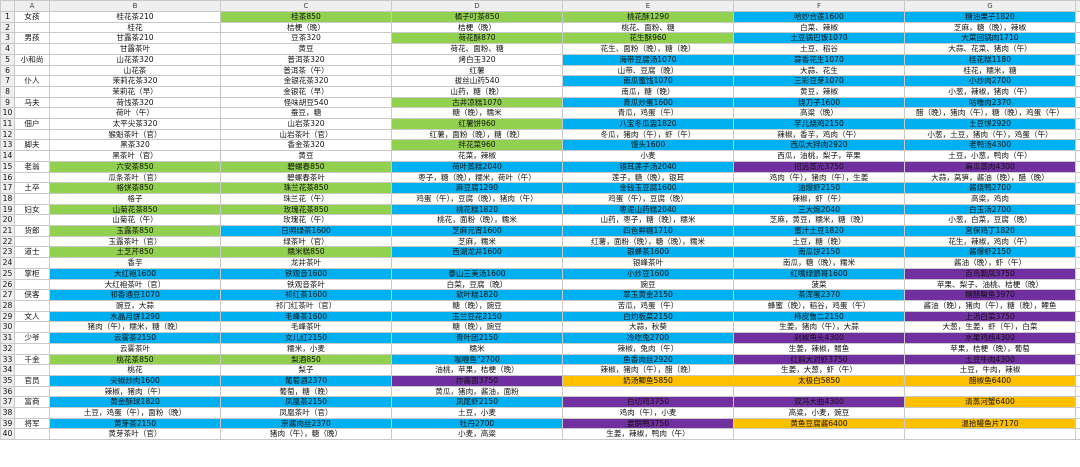 Image resolution: width=1080 pixels, height=467 pixels. What do you see at coordinates (135, 359) in the screenshot?
I see `table-cell: 桃花茶850` at bounding box center [135, 359].